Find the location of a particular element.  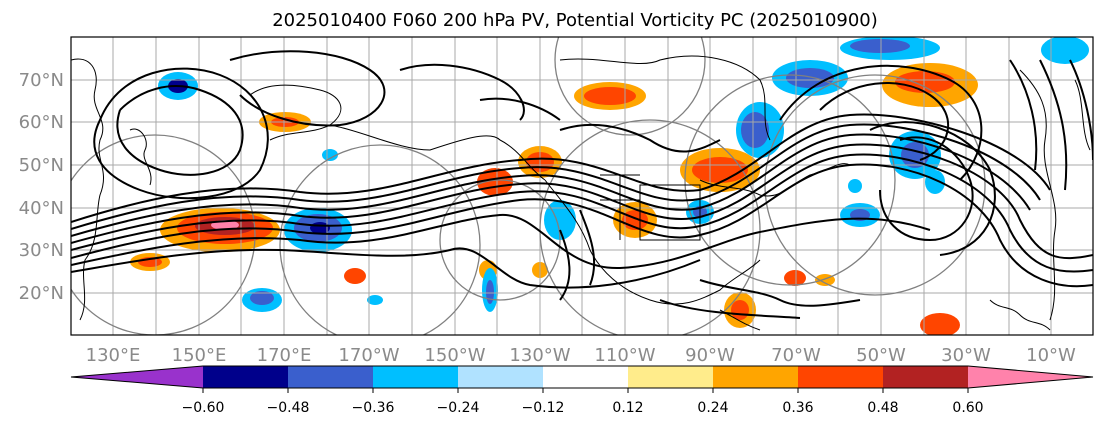

colorbar-tick-label: −0.36 is located at coordinates (373, 408).